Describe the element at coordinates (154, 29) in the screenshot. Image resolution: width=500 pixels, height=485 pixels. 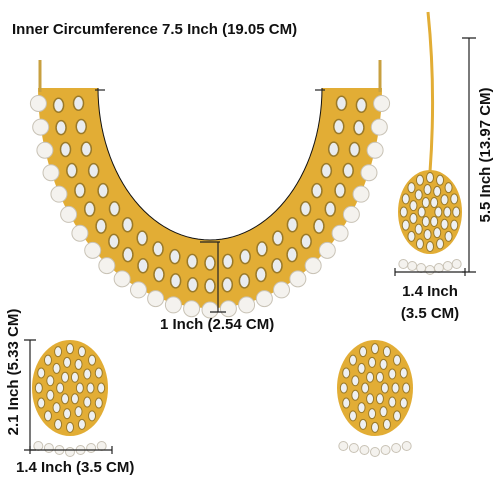
I see `circumference-label: Inner Circumference 7.5 Inch (19.05 CM)` at that location.